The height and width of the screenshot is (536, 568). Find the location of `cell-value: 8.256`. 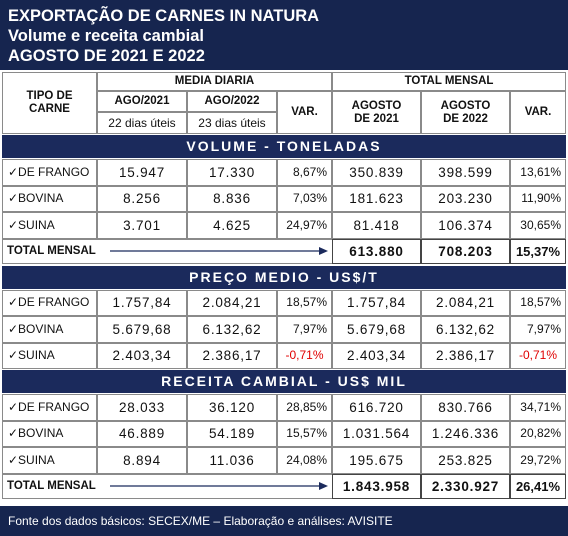

cell-value: 8.256 is located at coordinates (142, 198).